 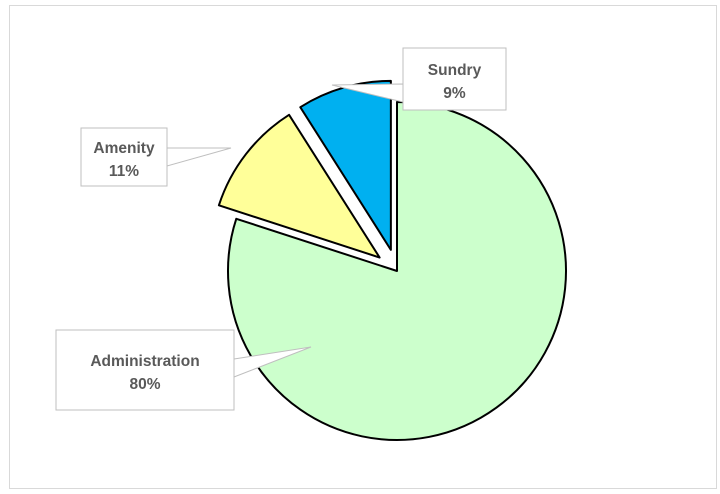 I want to click on percentage-administration: 80%, so click(x=144, y=384).